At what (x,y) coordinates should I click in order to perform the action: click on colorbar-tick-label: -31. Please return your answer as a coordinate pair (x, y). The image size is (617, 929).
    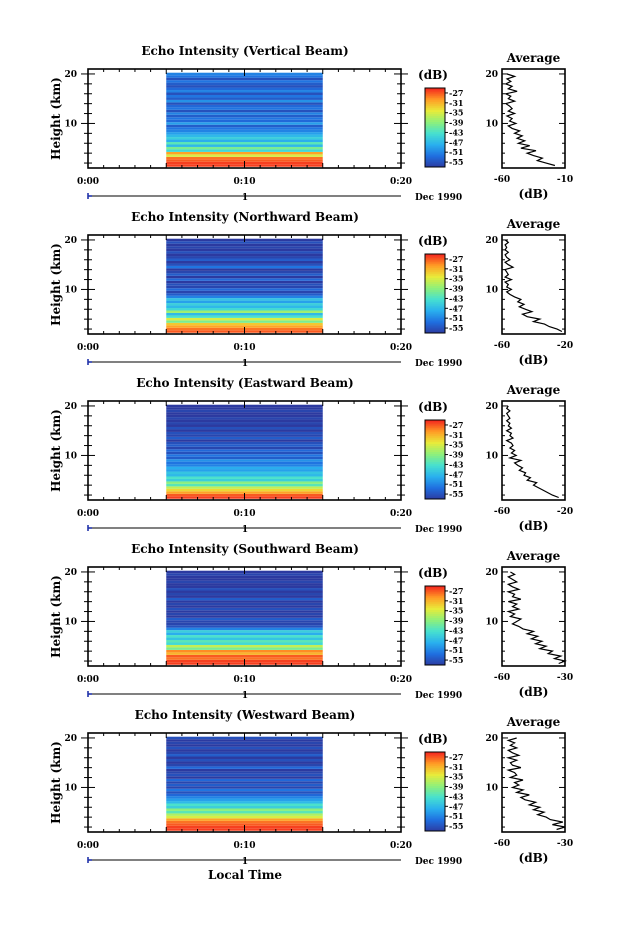
    Looking at the image, I should click on (456, 435).